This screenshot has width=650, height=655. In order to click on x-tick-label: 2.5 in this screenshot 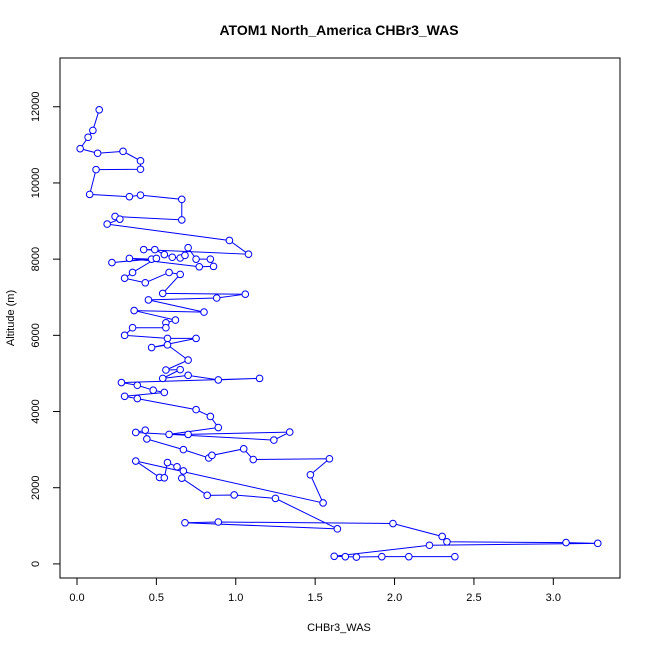, I will do `click(473, 598)`.